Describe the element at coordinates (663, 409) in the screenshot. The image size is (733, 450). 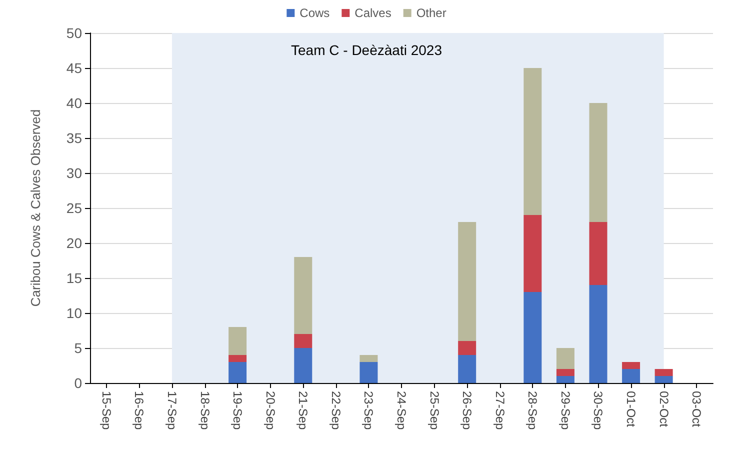
I see `x-tick-label: 02-Oct` at that location.